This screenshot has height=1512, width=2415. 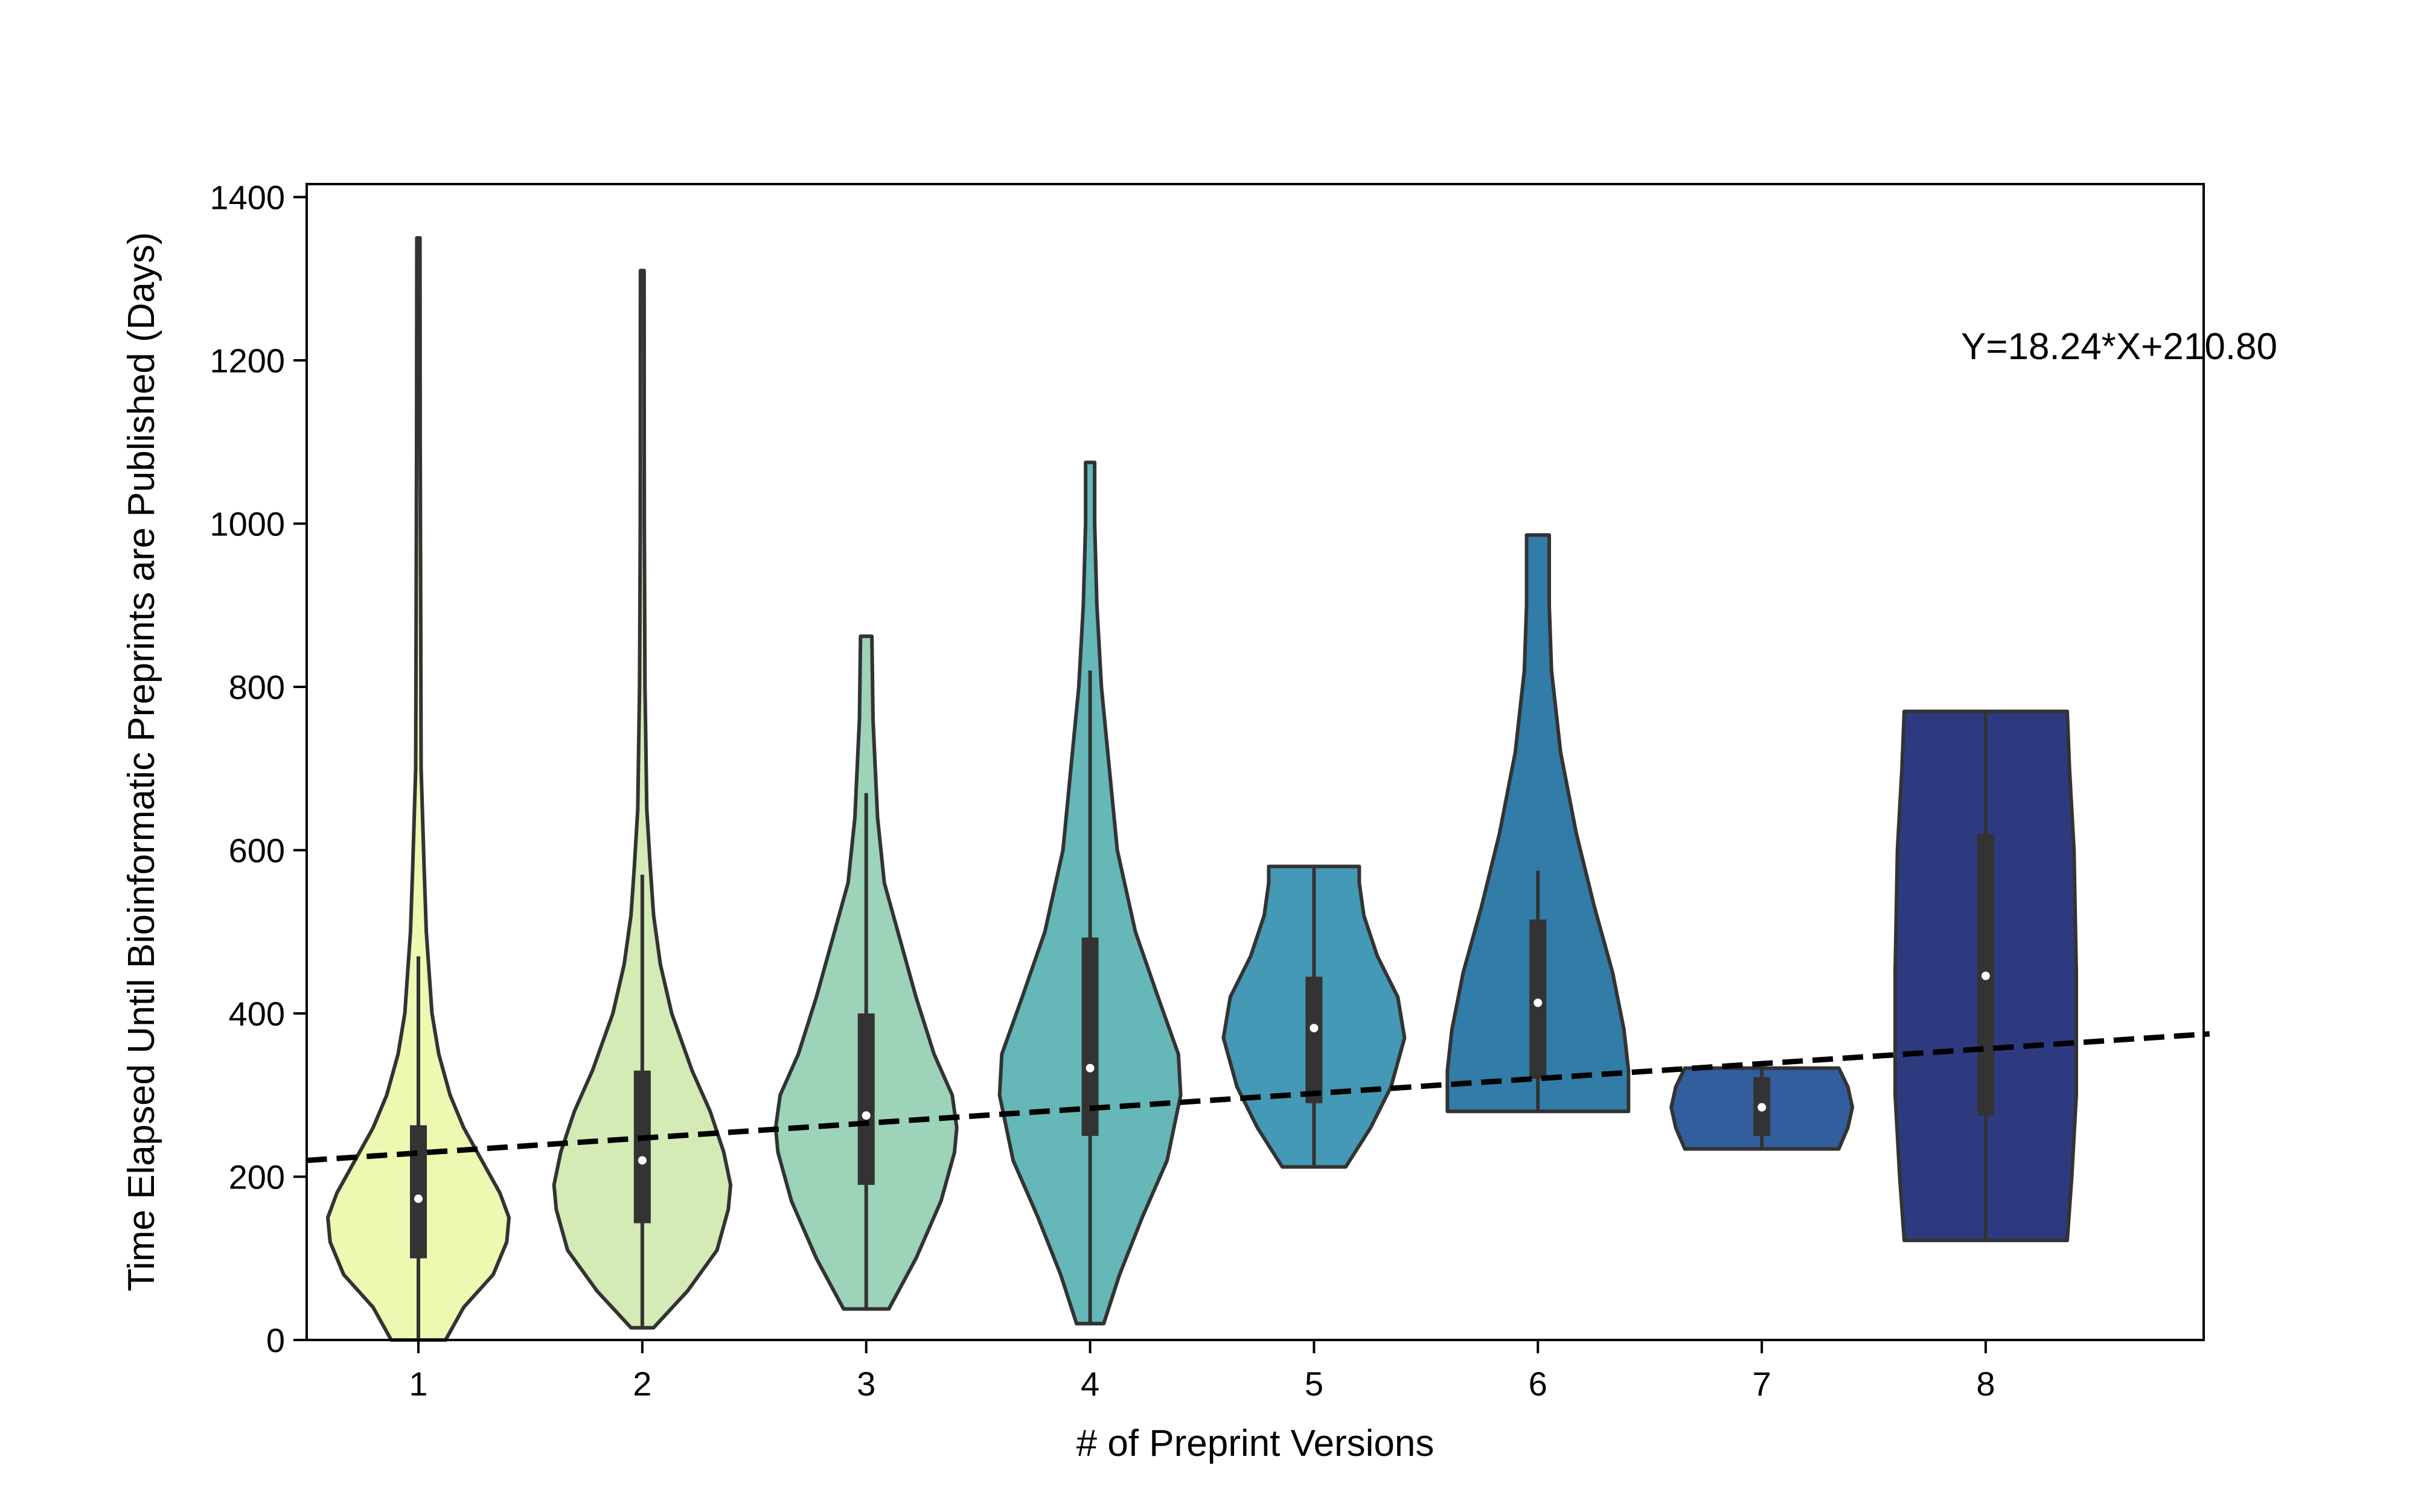 I want to click on x-tick-label: 7, so click(x=1762, y=1384).